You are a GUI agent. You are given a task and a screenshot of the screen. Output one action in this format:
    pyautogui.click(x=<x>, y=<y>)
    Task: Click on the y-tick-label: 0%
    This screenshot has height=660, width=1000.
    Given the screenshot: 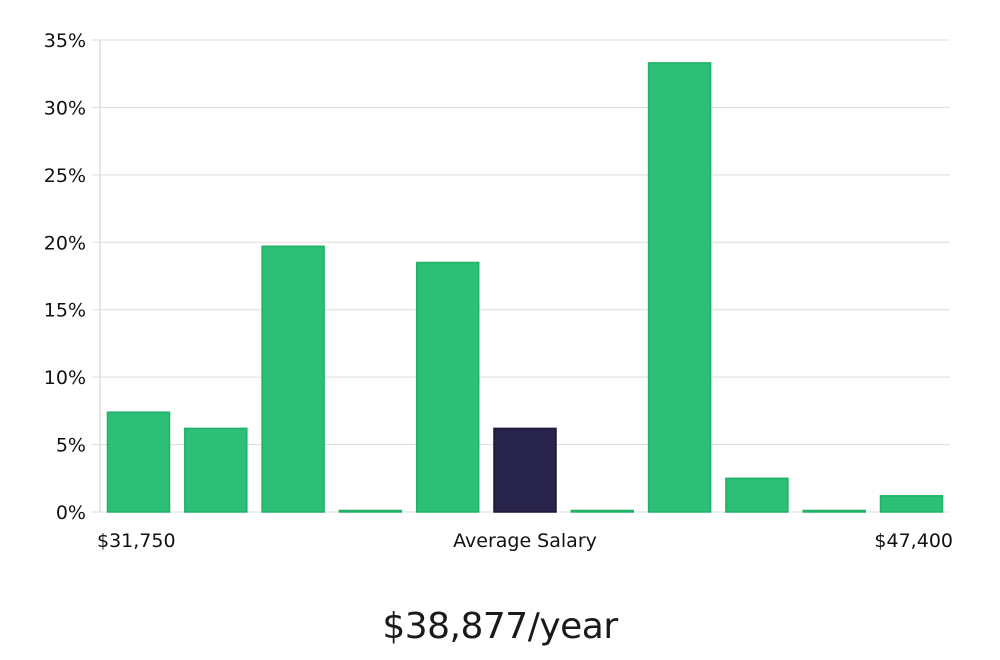 What is the action you would take?
    pyautogui.click(x=71, y=513)
    